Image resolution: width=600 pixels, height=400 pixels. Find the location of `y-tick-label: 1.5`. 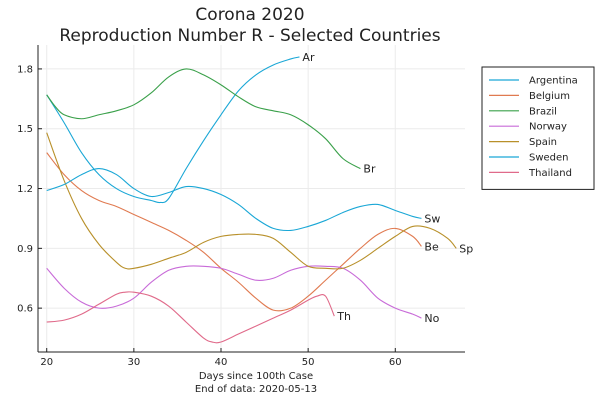

y-tick-label: 1.5 is located at coordinates (25, 129).